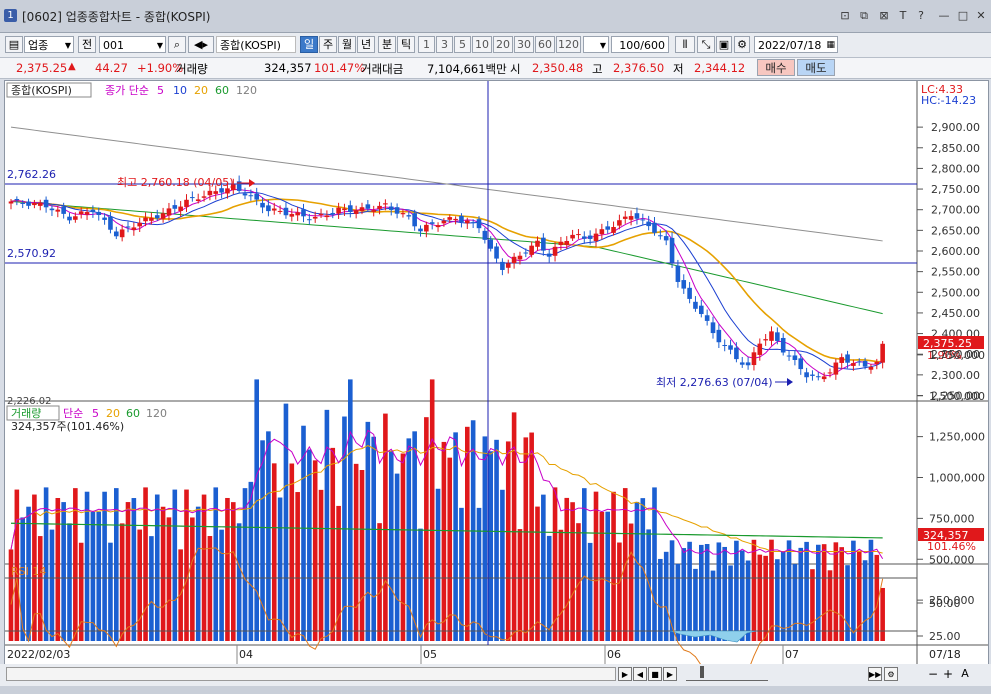 The height and width of the screenshot is (694, 991). I want to click on play-icon: ▶, so click(625, 674).